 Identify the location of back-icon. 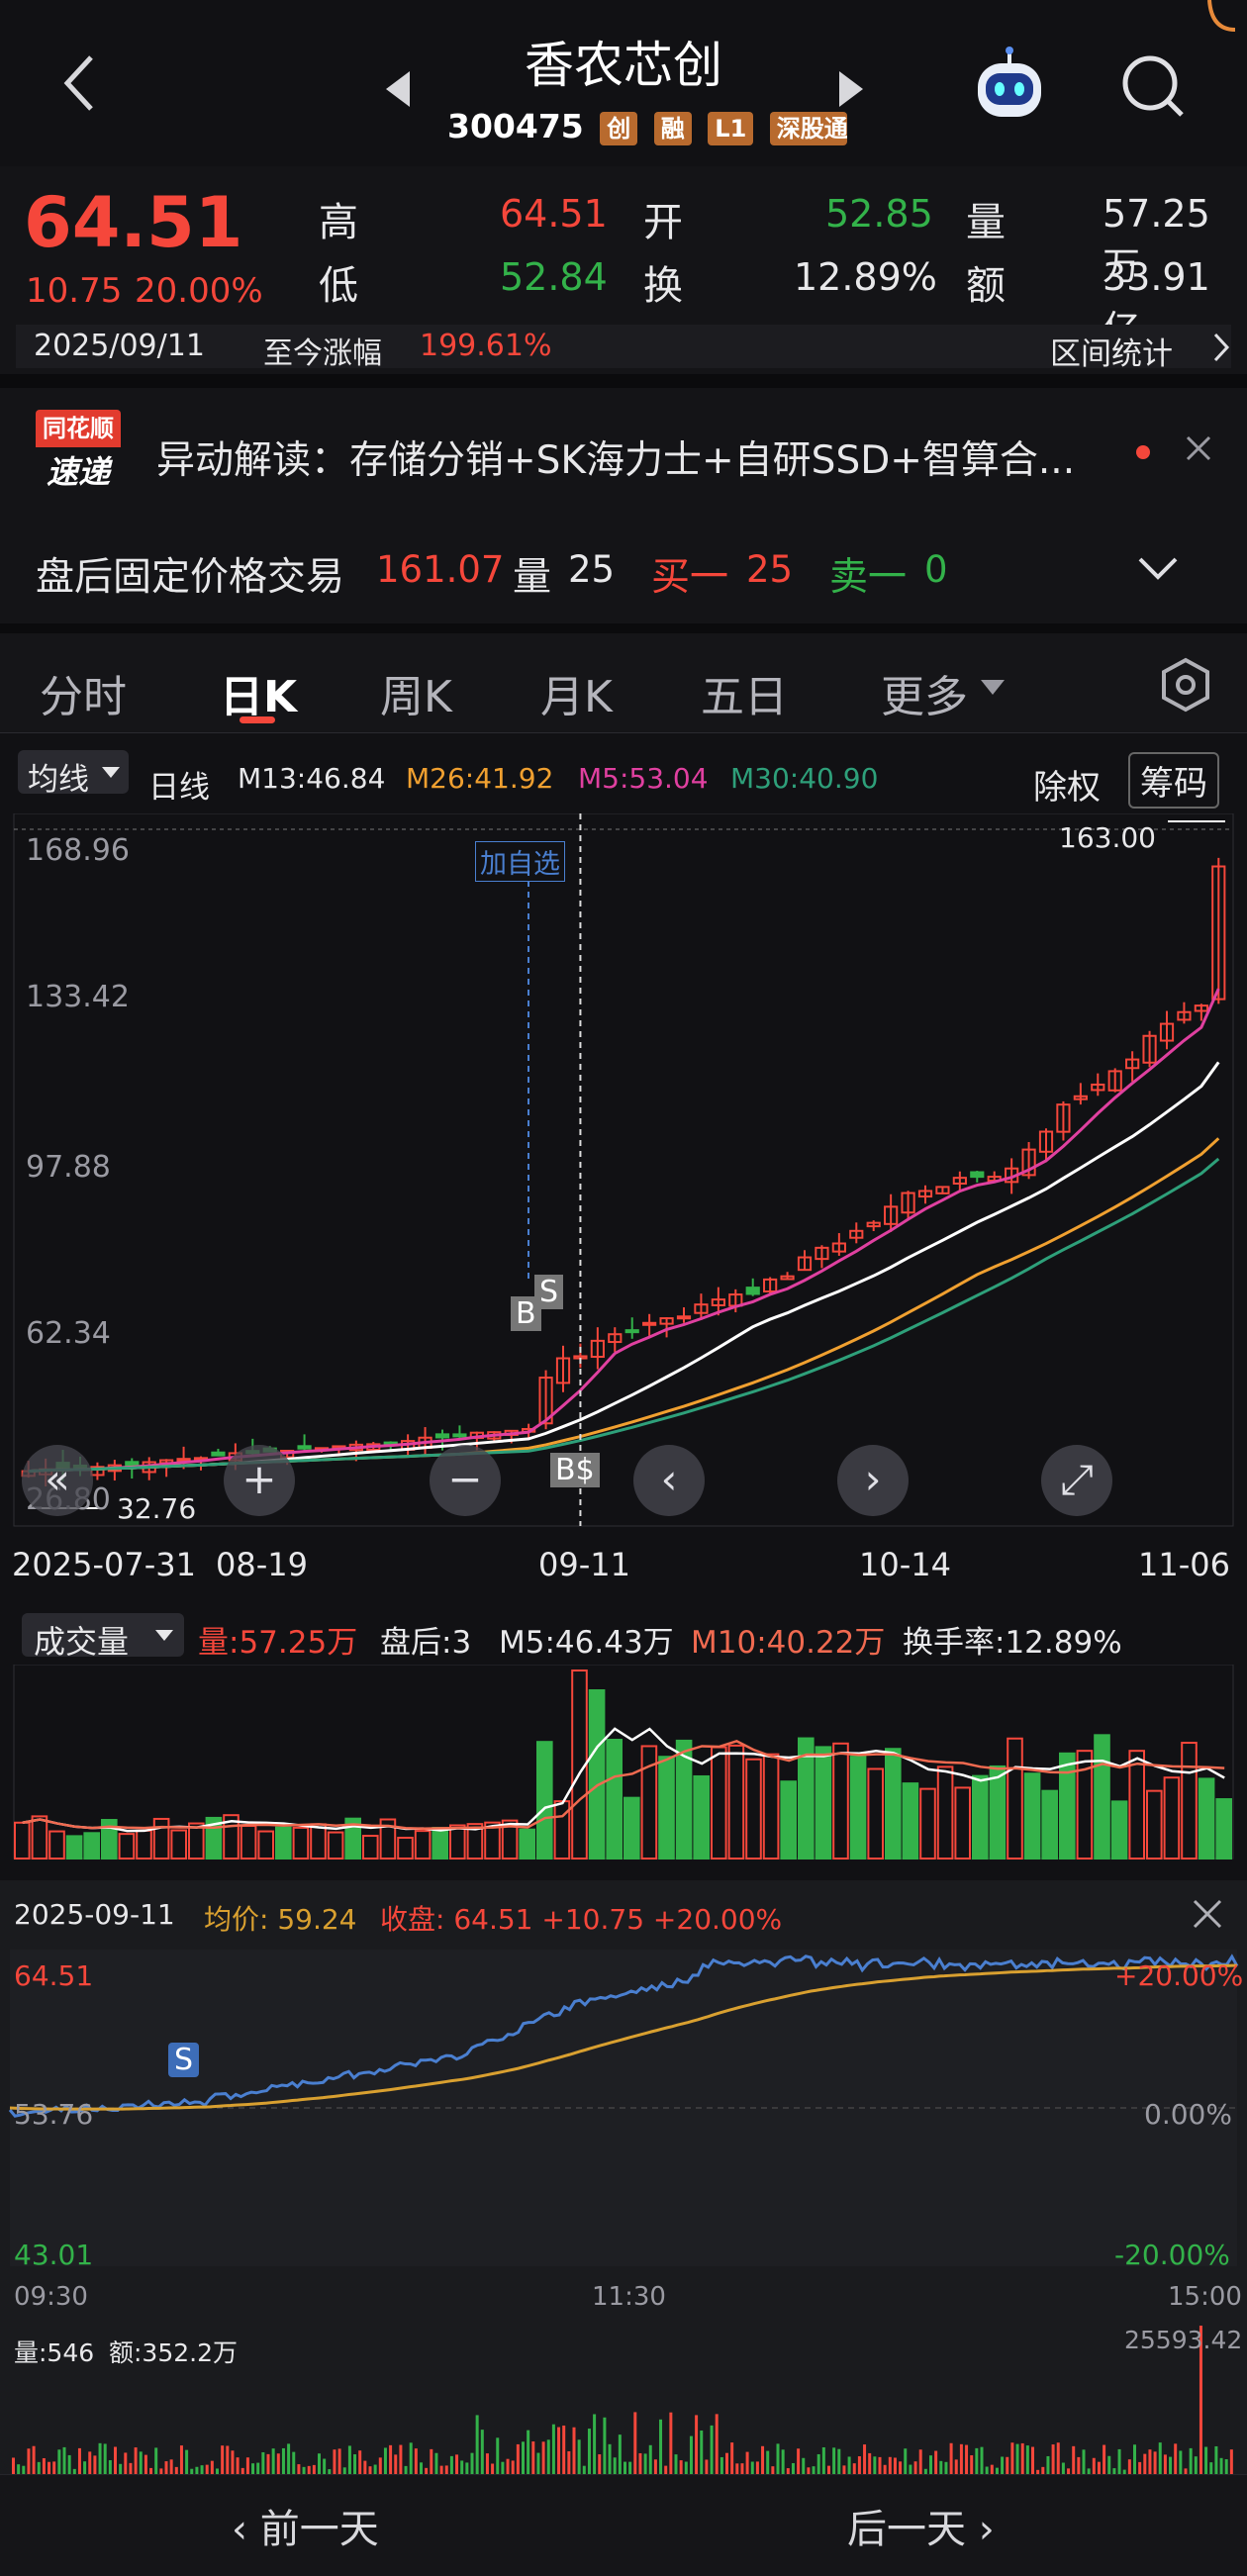
(79, 85).